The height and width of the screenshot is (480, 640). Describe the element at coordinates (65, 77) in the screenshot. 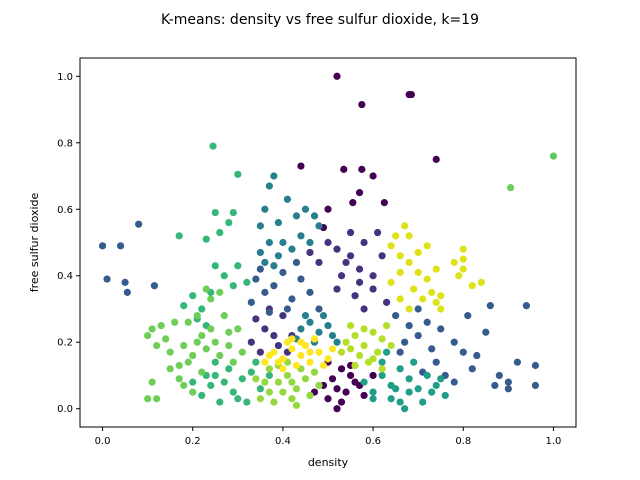

I see `y-tick-label: 1.0` at that location.